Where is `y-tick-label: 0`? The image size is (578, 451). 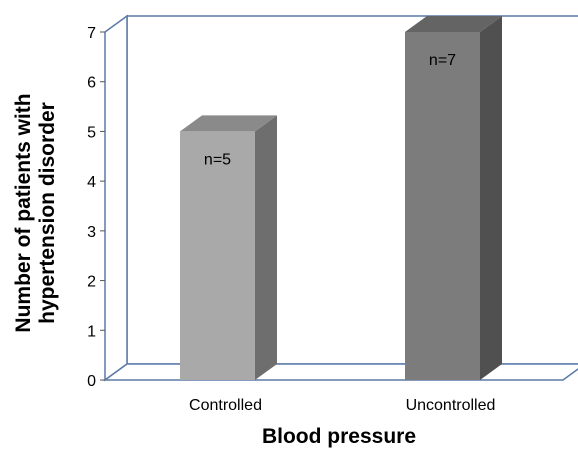
y-tick-label: 0 is located at coordinates (91, 381).